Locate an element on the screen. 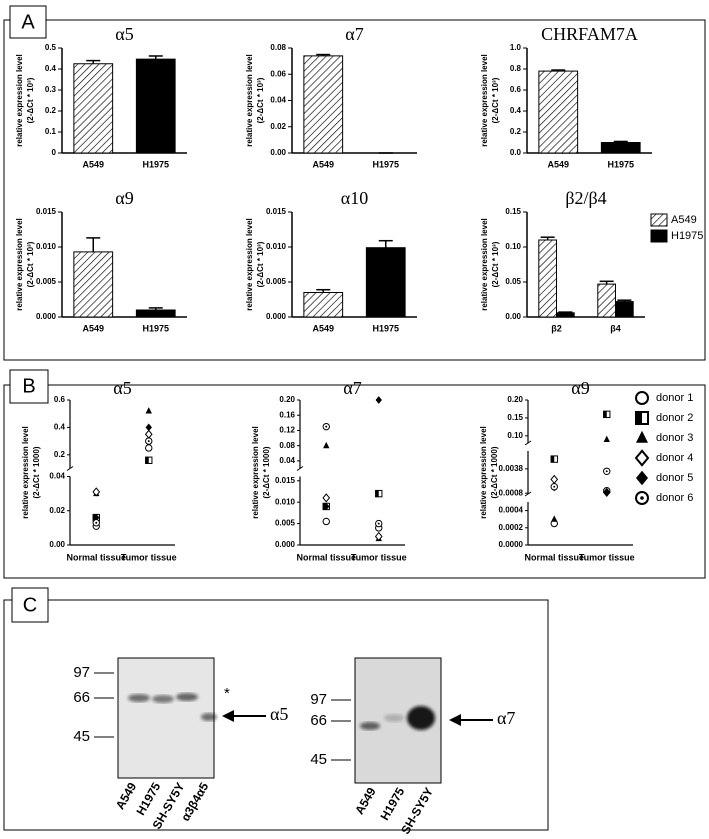 This screenshot has height=839, width=709. panel-label: C is located at coordinates (30, 605).